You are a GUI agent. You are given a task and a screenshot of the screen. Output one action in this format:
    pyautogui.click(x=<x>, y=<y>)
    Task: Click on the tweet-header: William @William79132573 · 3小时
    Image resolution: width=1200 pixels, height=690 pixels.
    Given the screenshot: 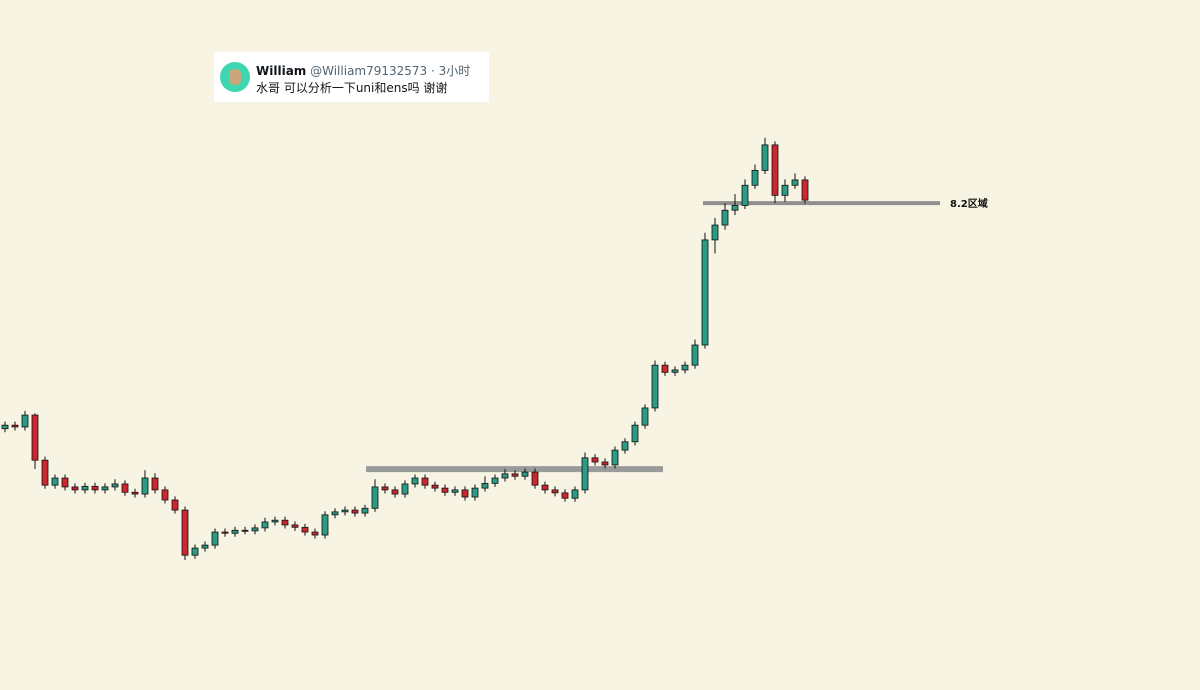 What is the action you would take?
    pyautogui.click(x=363, y=70)
    